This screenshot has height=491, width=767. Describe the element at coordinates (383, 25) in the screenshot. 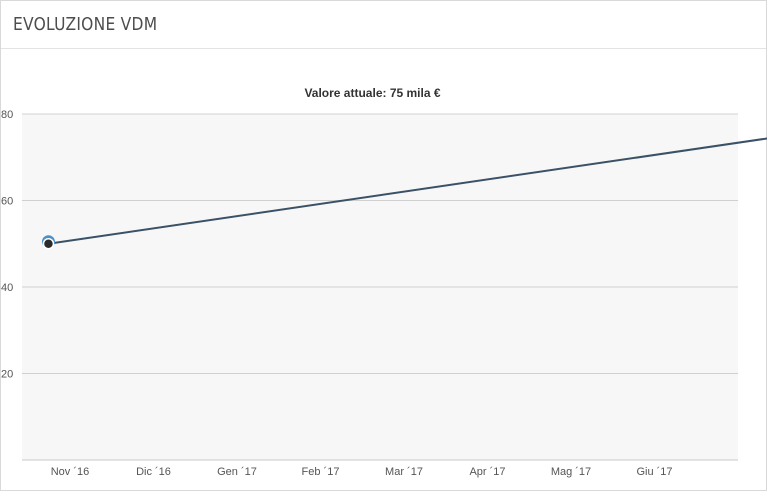

I see `panel-header: EVOLUZIONE VDM` at that location.